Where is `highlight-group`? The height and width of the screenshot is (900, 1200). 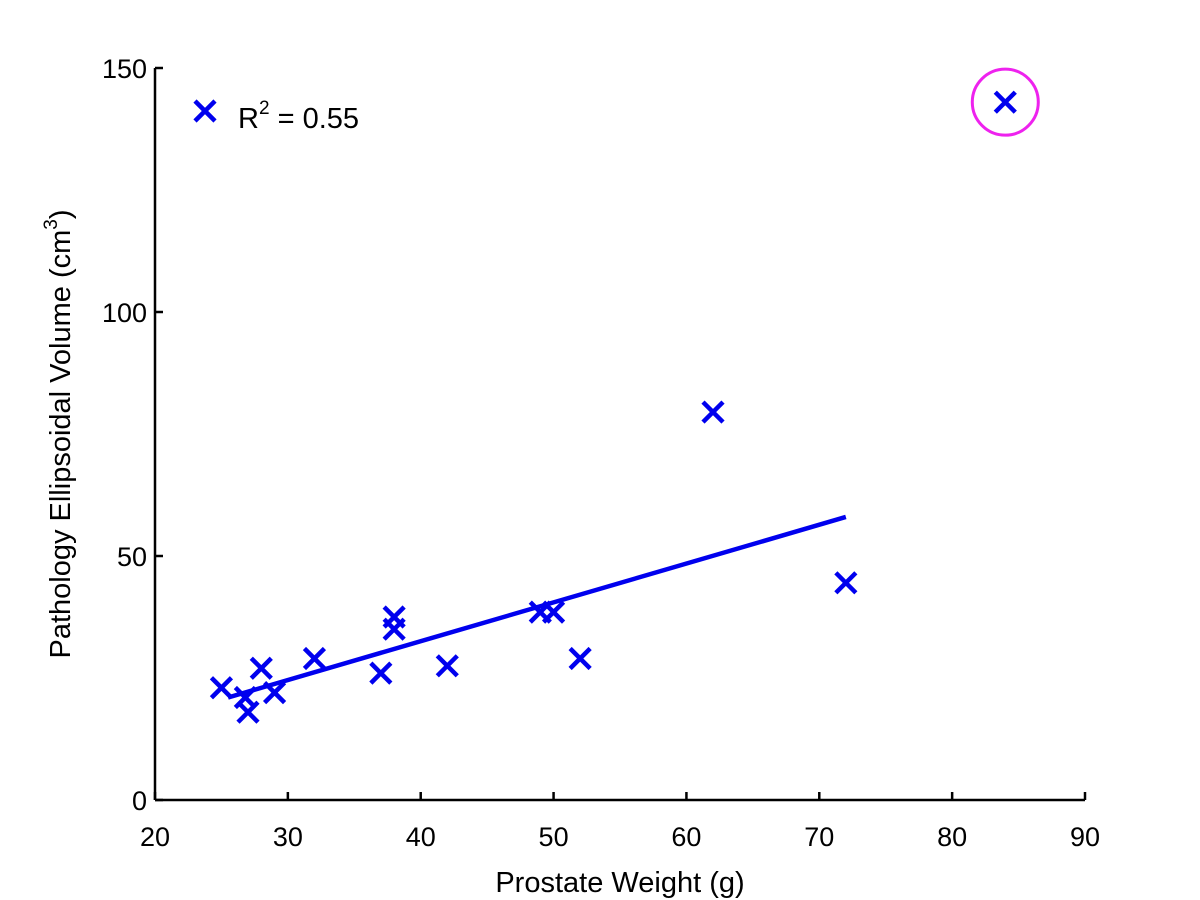
highlight-group is located at coordinates (1005, 102).